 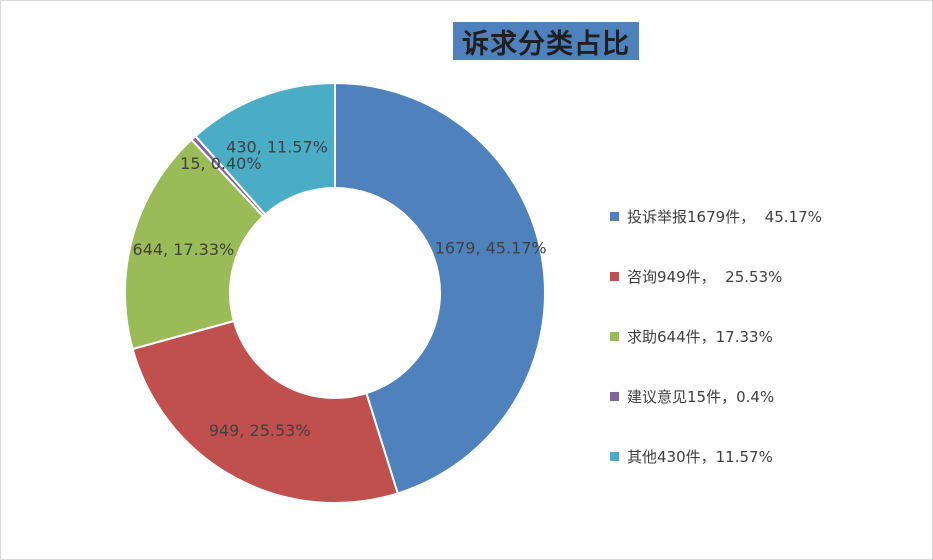 I want to click on legend-item: 其他430件，11.57%, so click(x=760, y=456).